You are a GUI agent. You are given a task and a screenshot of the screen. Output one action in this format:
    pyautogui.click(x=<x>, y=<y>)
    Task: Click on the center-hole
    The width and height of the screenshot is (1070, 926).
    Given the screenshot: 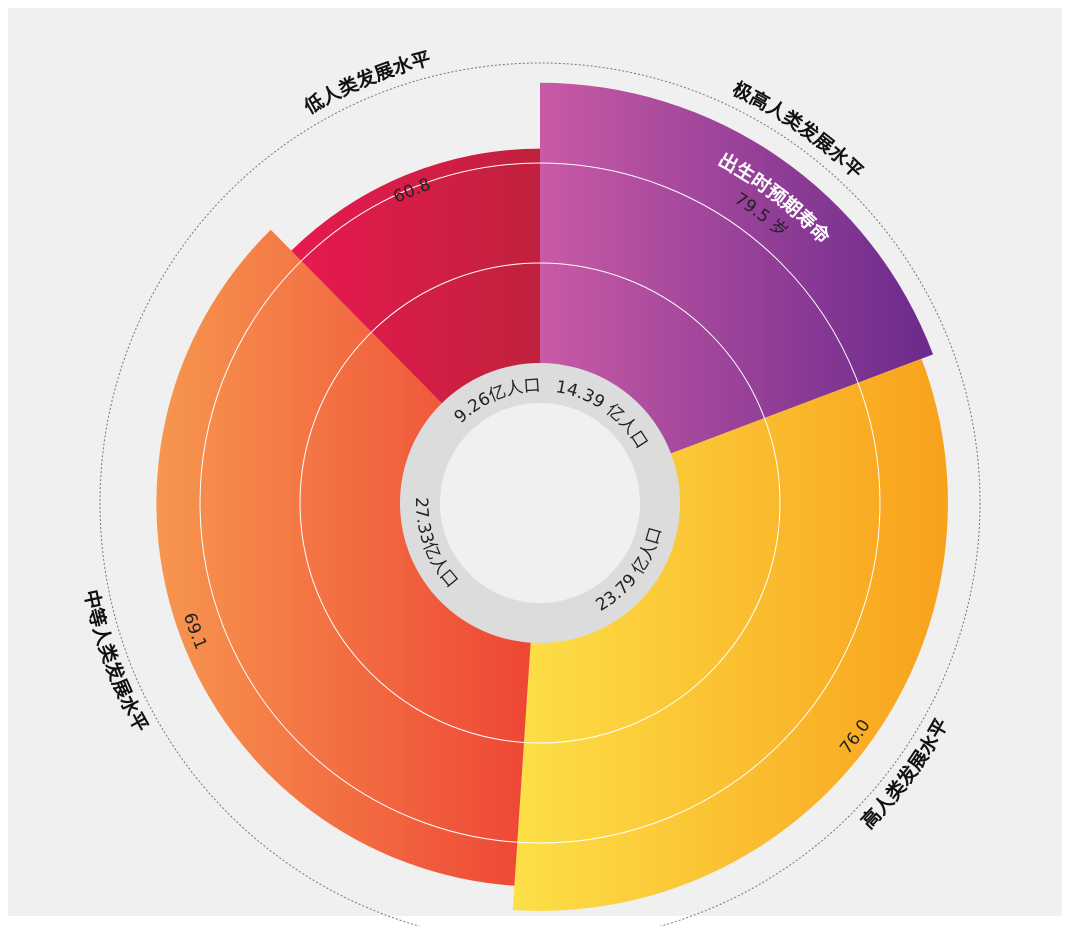 What is the action you would take?
    pyautogui.click(x=540, y=503)
    